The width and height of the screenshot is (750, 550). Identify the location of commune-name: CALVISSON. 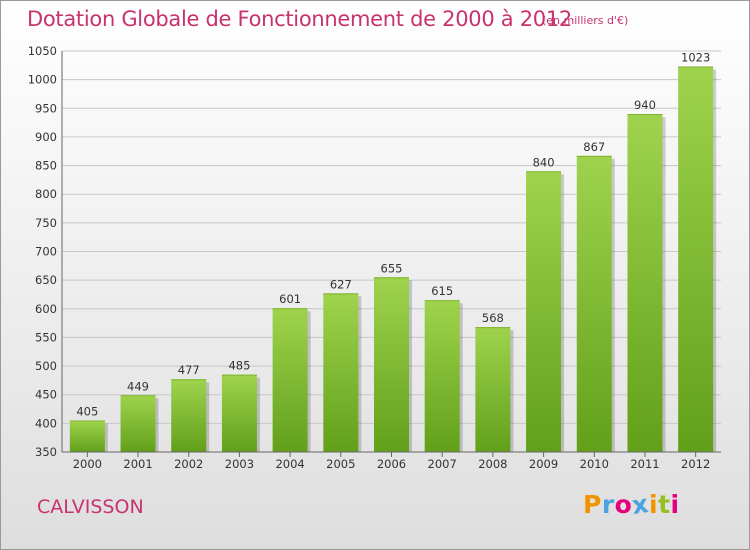
(90, 507).